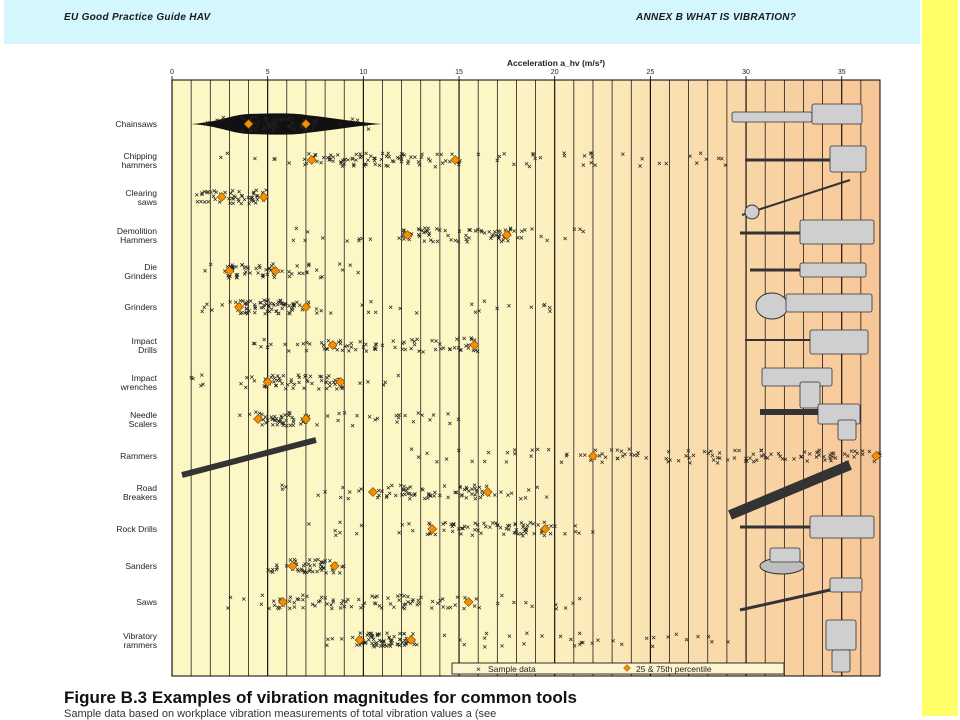 The image size is (960, 720). Describe the element at coordinates (556, 63) in the screenshot. I see `x-axis-title: Acceleration a_hv (m/s²)` at that location.